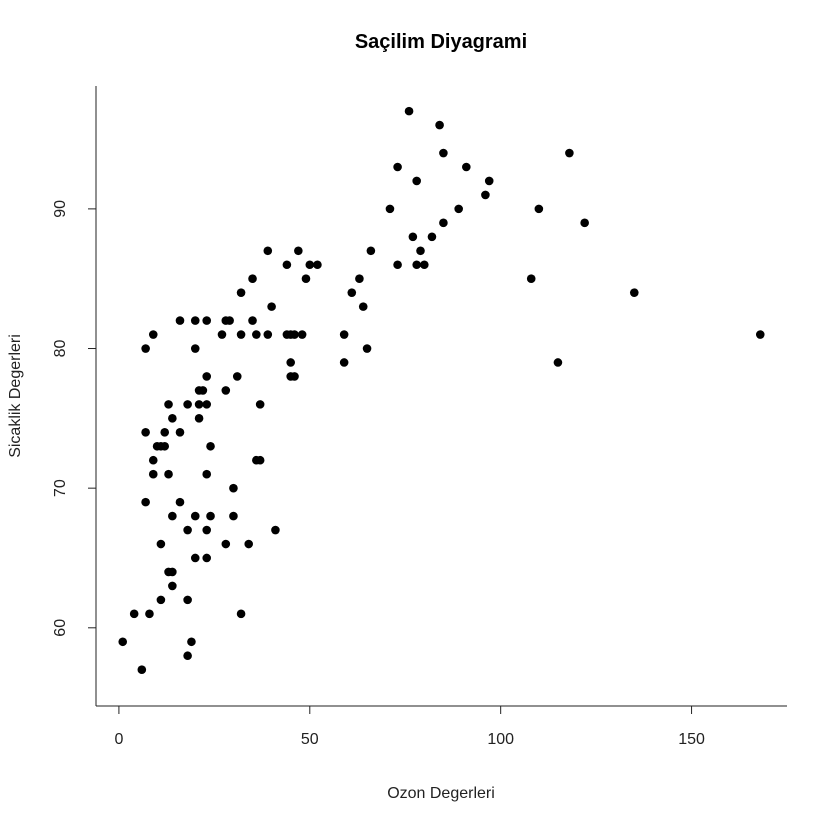  Describe the element at coordinates (60, 349) in the screenshot. I see `y-tick-label: 80` at that location.